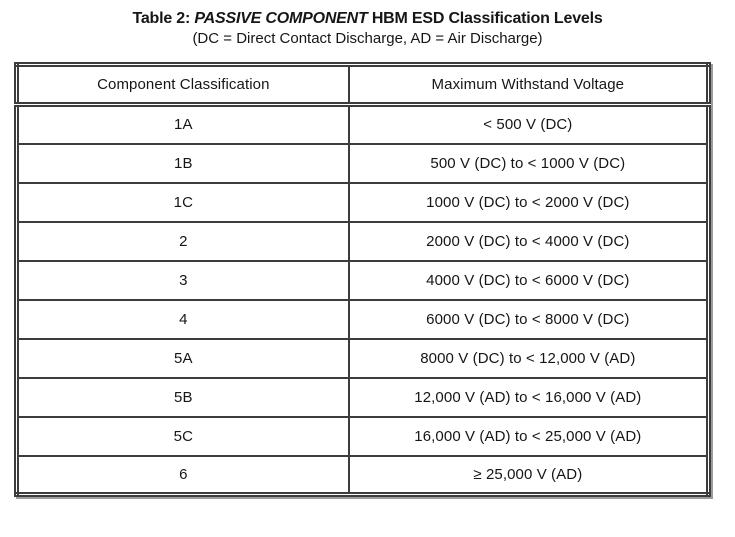 The width and height of the screenshot is (735, 537). What do you see at coordinates (281, 18) in the screenshot?
I see `table-title-emphasis: PASSIVE COMPONENT` at bounding box center [281, 18].